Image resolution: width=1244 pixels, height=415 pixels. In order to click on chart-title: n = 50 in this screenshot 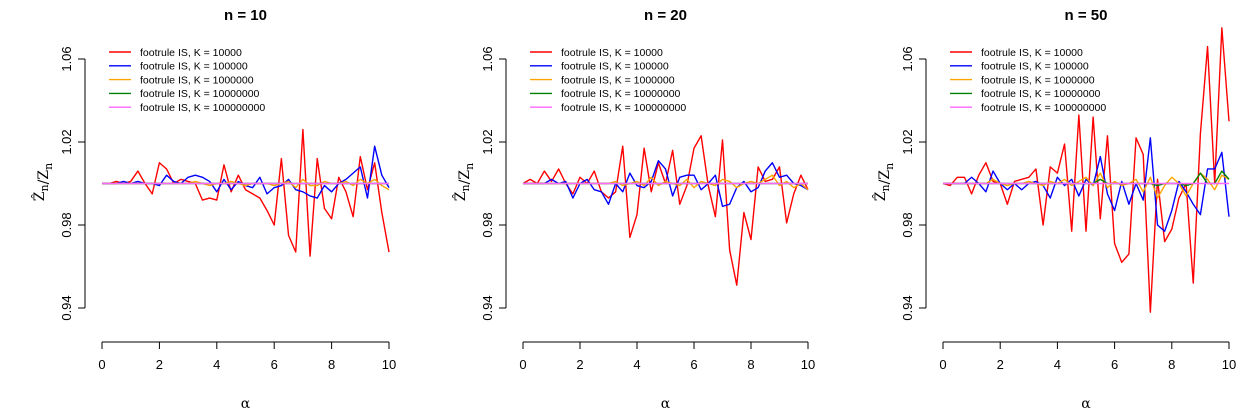, I will do `click(1086, 15)`.